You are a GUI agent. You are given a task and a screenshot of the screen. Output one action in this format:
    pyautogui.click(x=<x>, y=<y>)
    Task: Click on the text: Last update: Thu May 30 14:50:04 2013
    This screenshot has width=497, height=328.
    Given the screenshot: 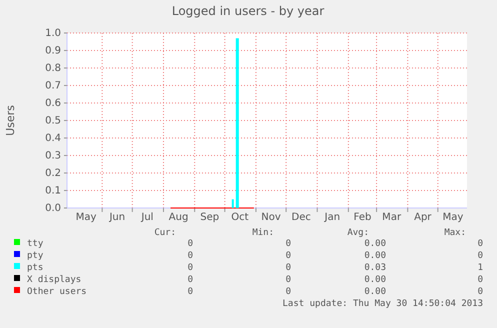 What is the action you would take?
    pyautogui.click(x=382, y=304)
    